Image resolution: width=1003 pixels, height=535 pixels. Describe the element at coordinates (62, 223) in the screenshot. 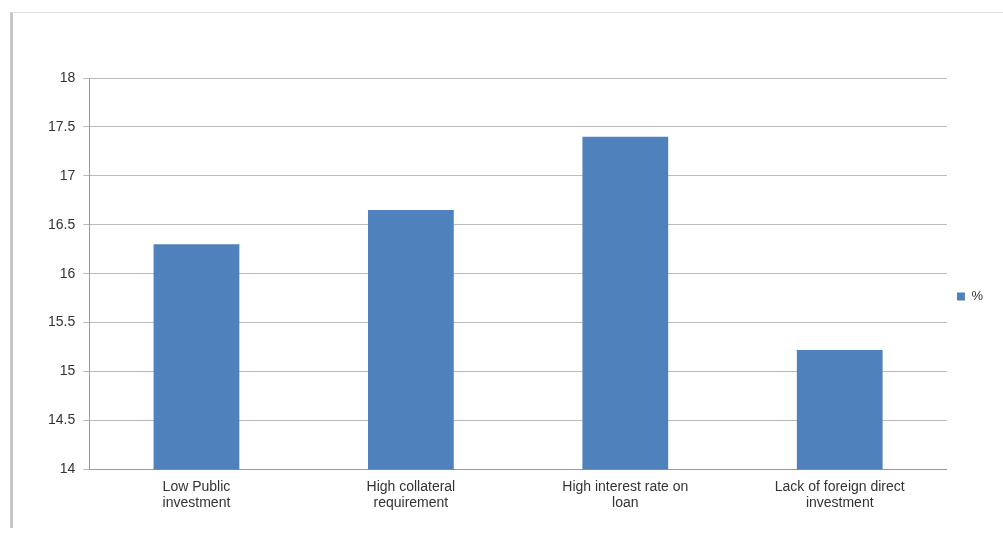

I see `y-tick-label: 16.5` at that location.